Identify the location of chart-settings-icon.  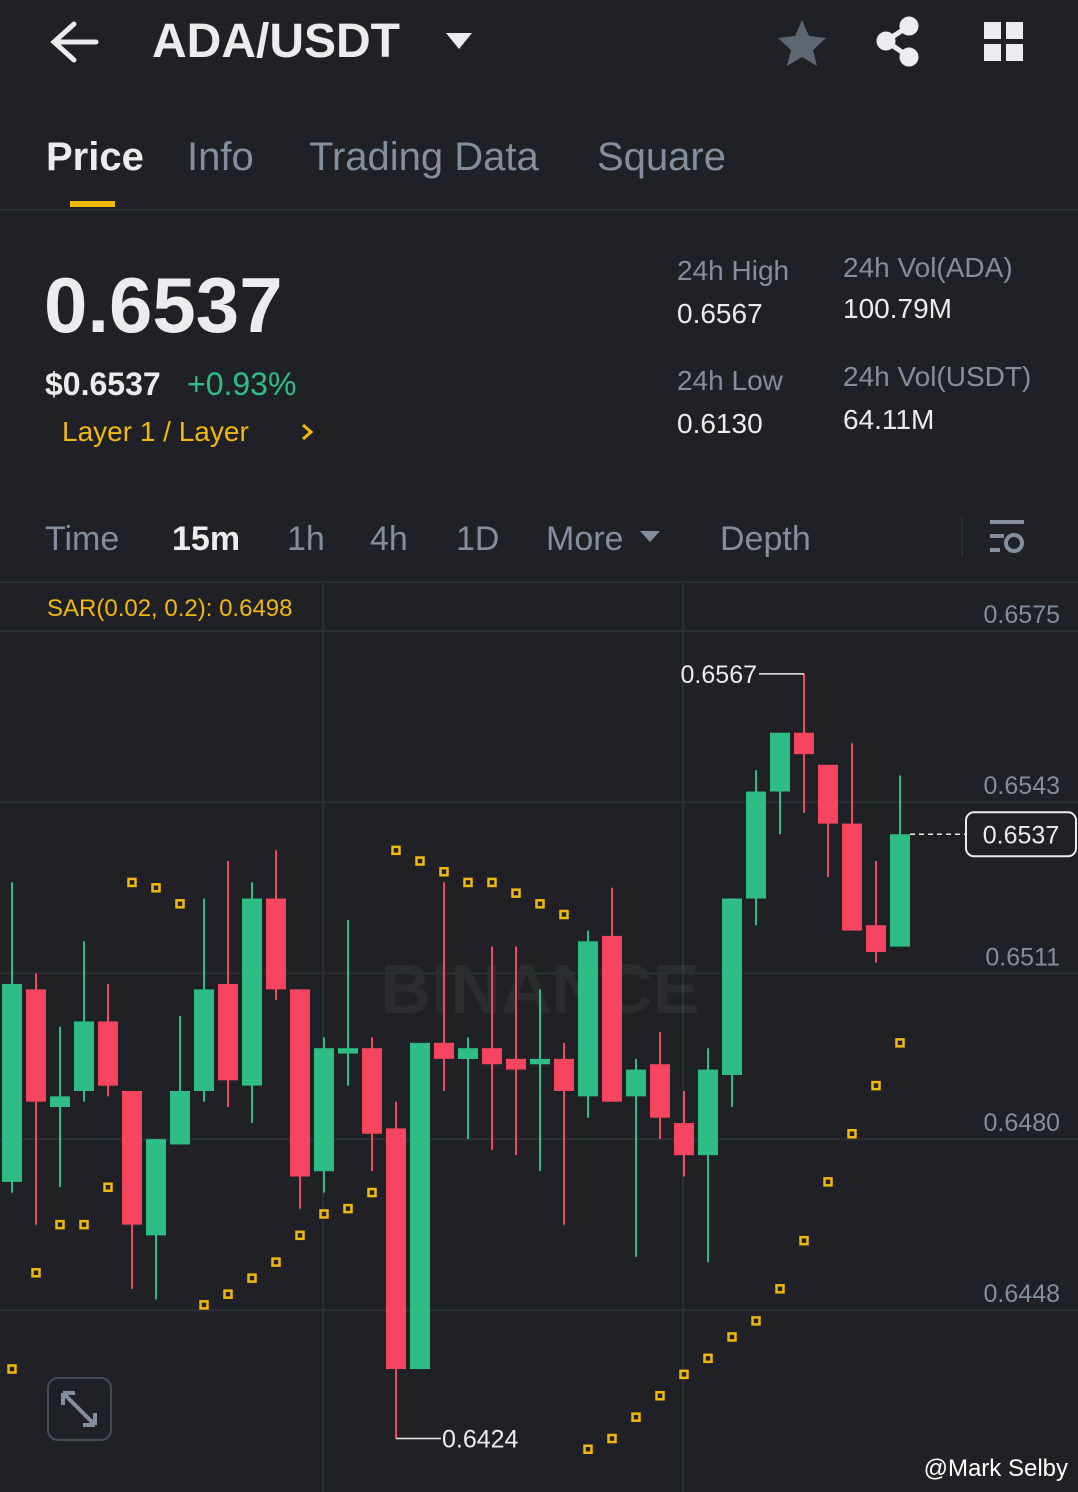
(1007, 536).